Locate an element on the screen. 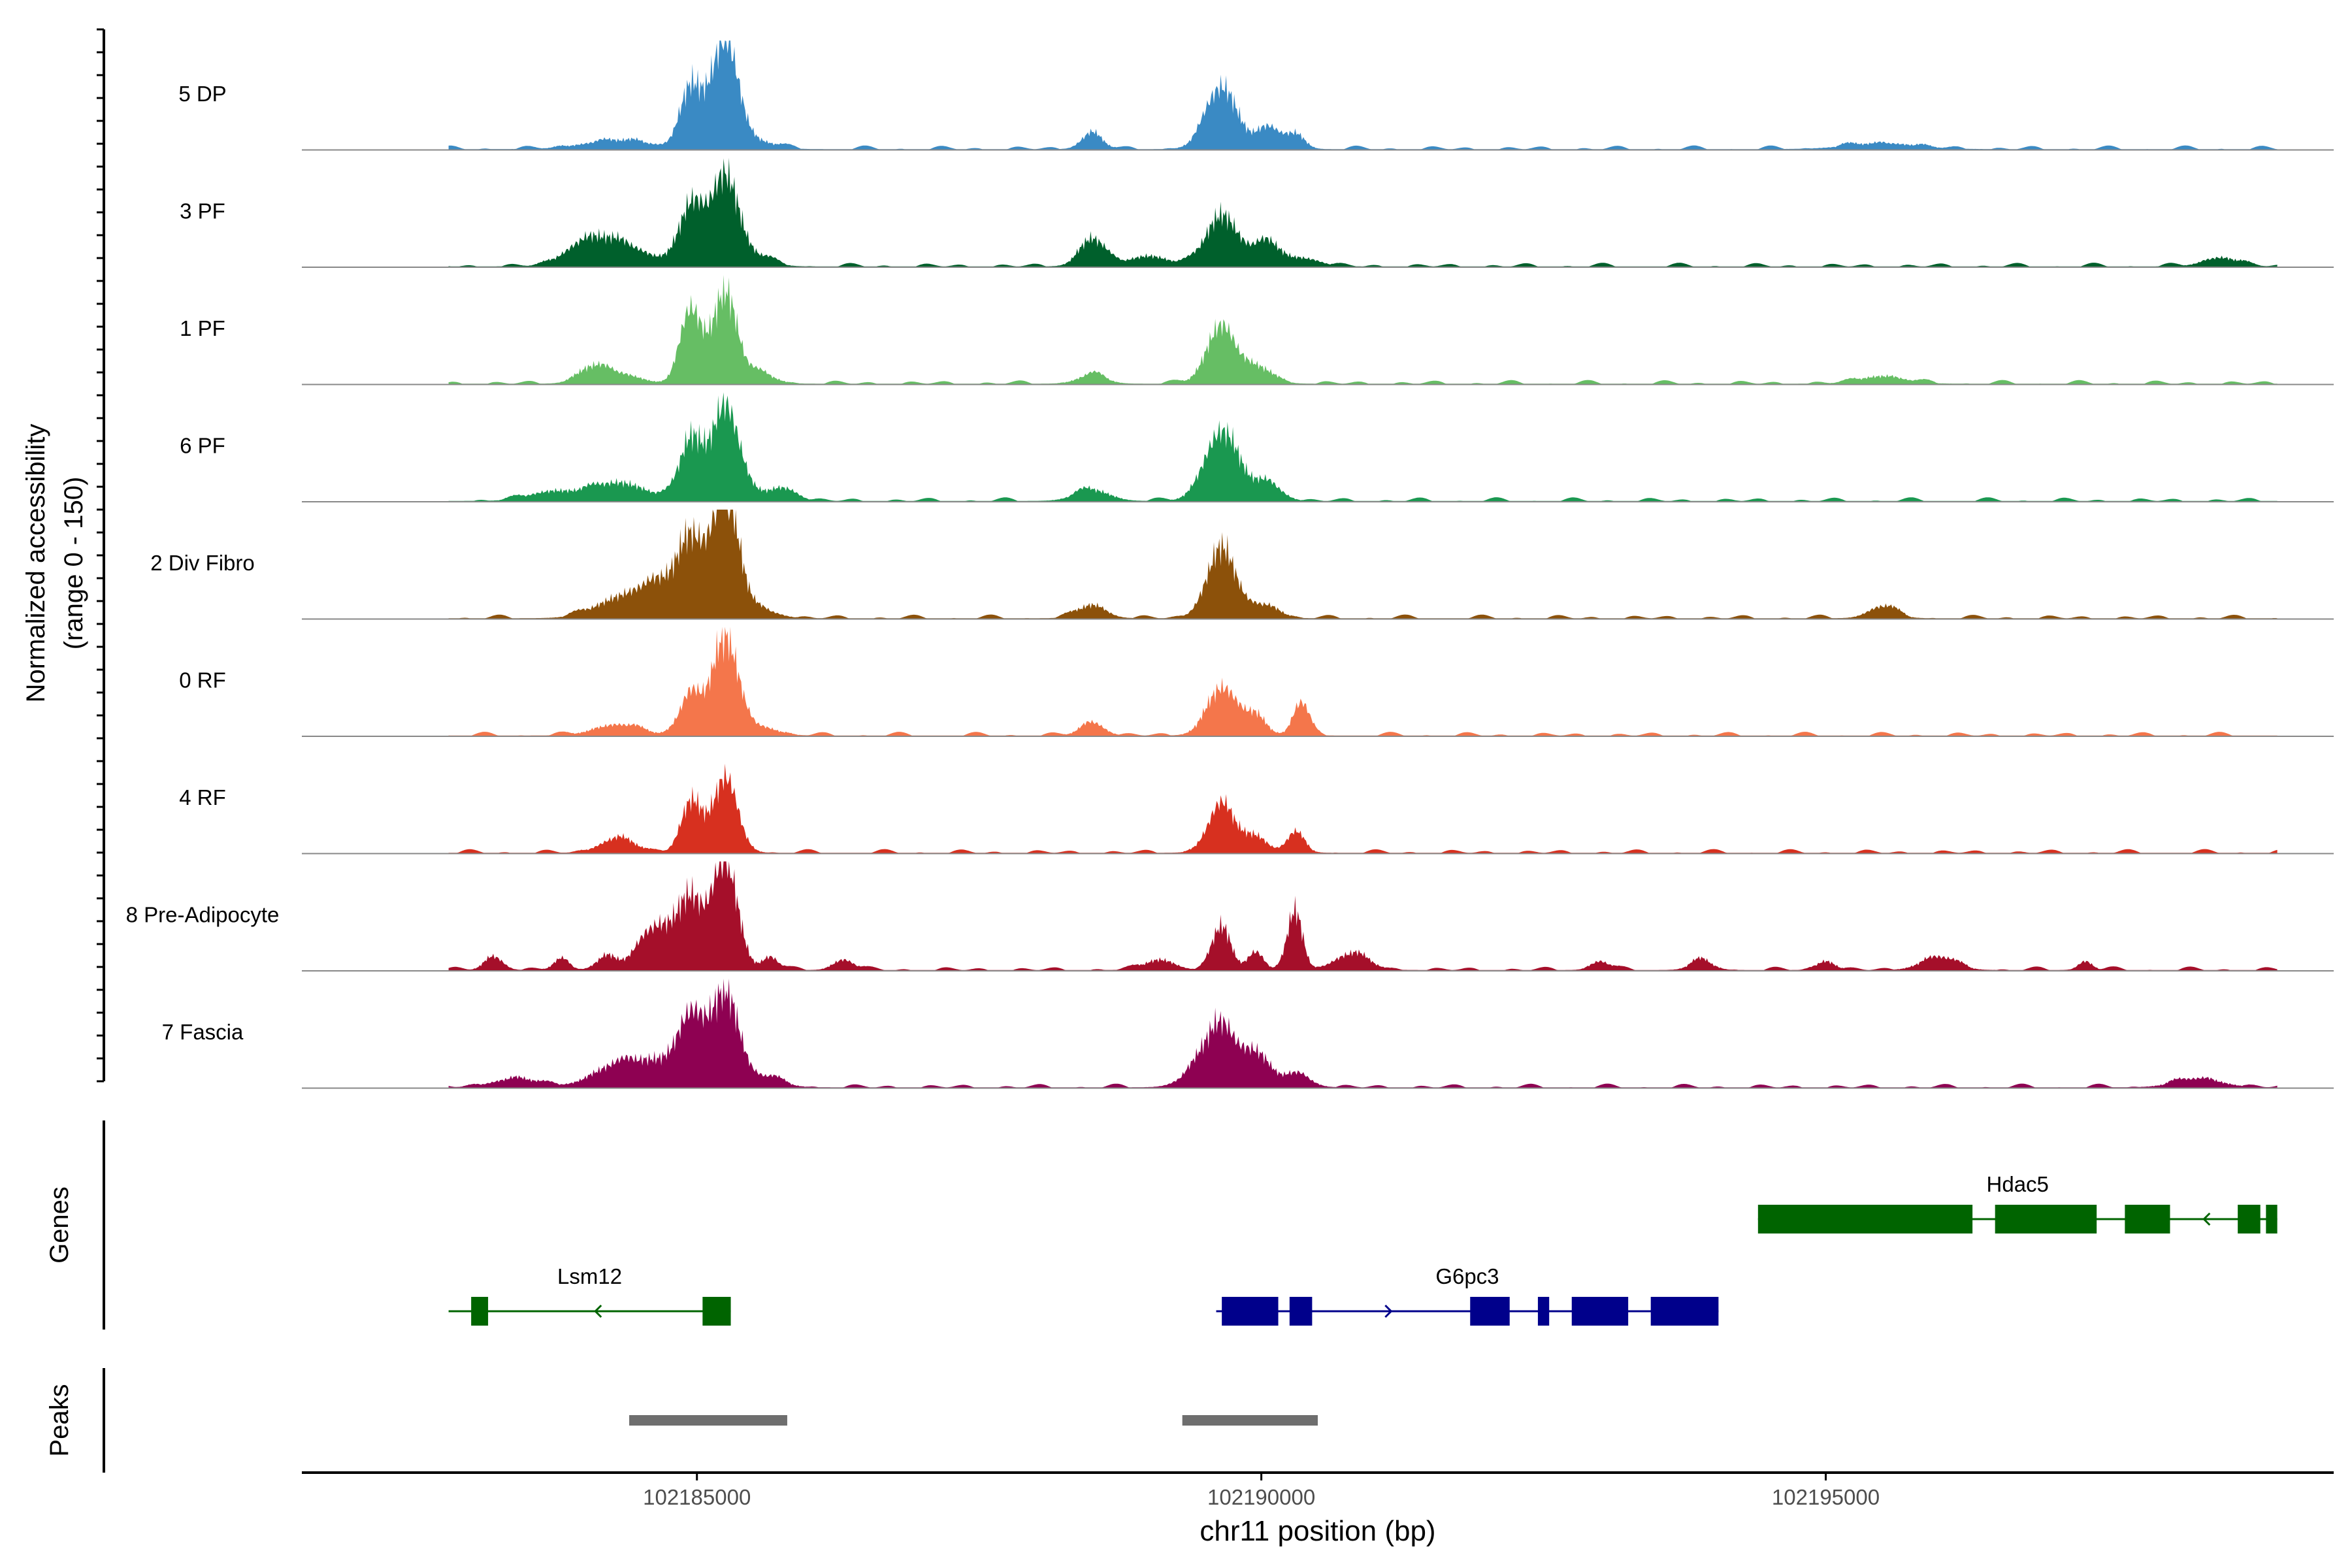  track-8-pre-adipocyte: 8 Pre-Adipocyte is located at coordinates (1230, 916).